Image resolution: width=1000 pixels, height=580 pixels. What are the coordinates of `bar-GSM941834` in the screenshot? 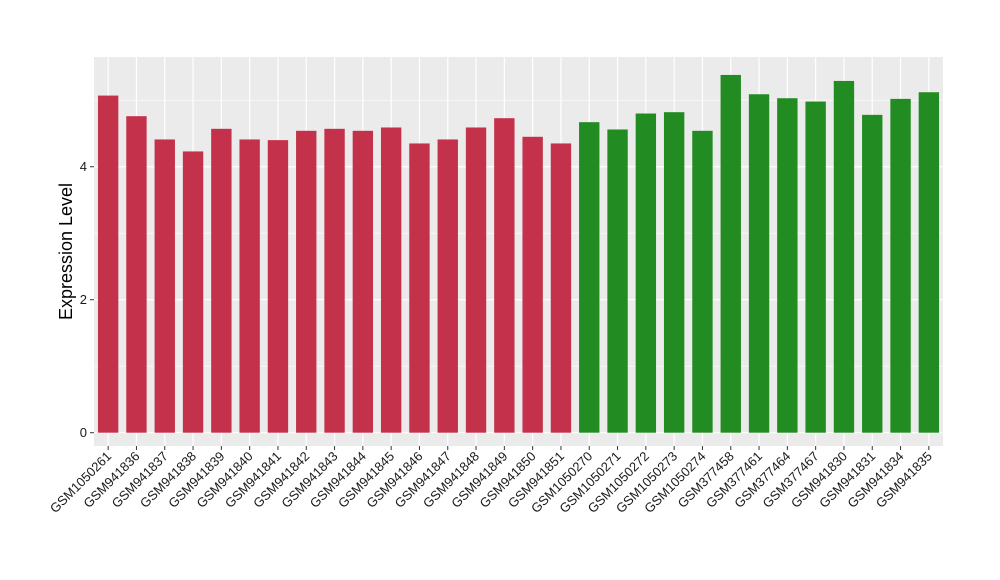 It's located at (900, 265).